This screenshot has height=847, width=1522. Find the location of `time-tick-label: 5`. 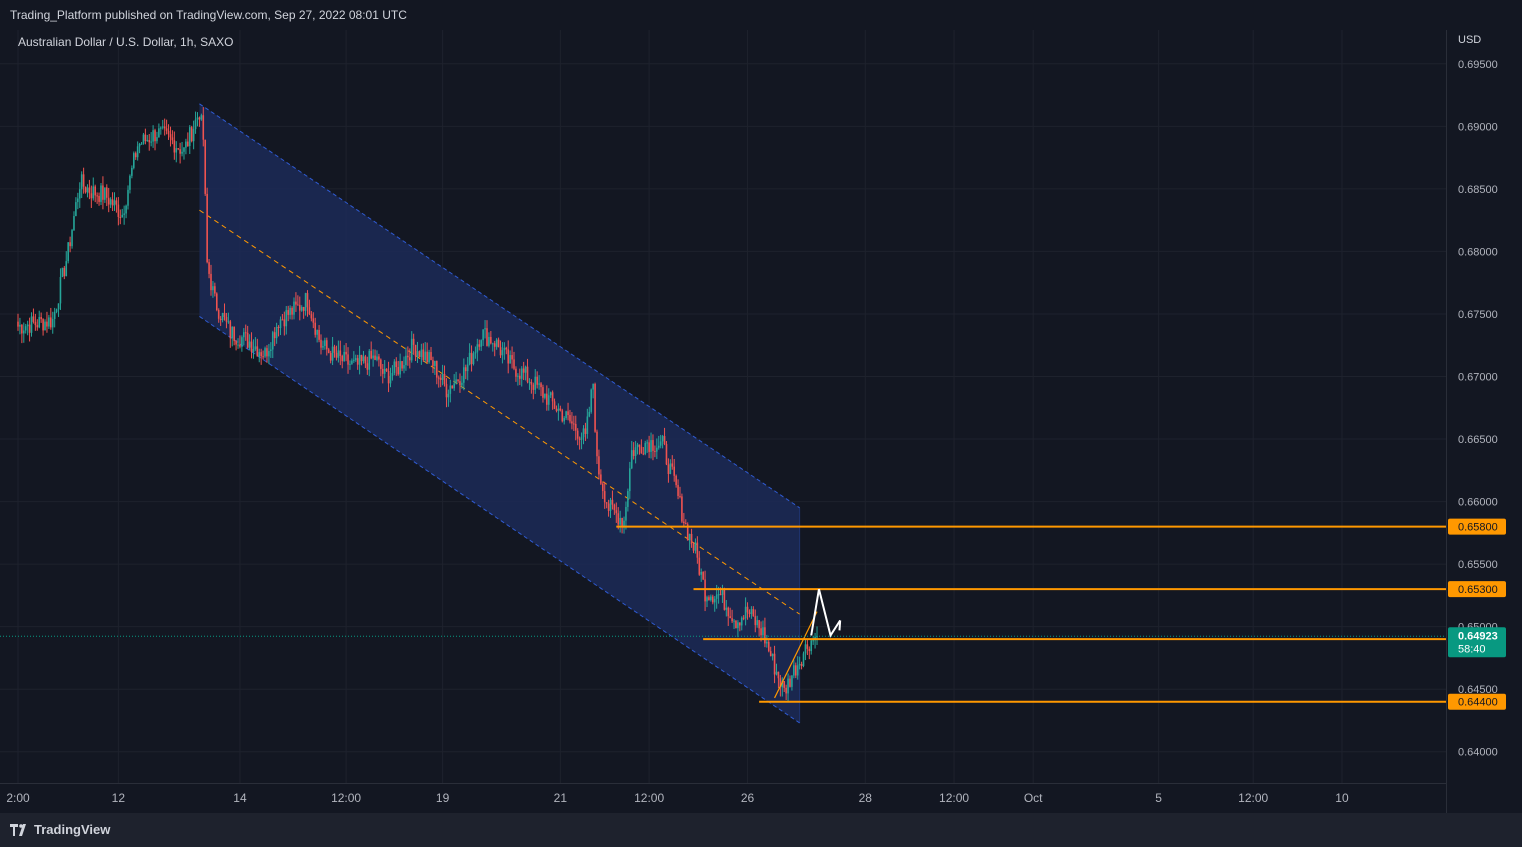

time-tick-label: 5 is located at coordinates (1158, 798).